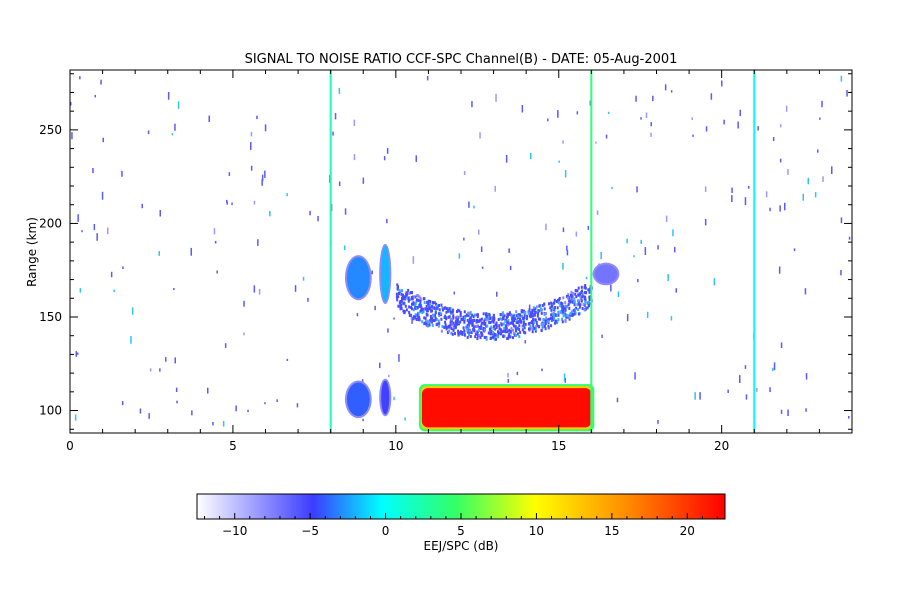 The image size is (900, 600). Describe the element at coordinates (386, 531) in the screenshot. I see `colorbar-tick-label: 0` at that location.